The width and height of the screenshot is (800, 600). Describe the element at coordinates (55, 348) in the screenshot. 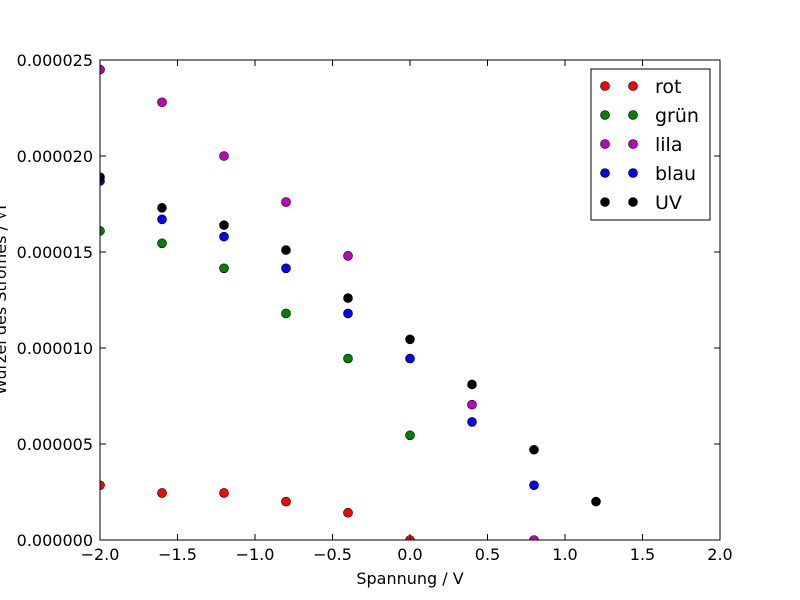

I see `y-tick-label: 0.000010` at that location.